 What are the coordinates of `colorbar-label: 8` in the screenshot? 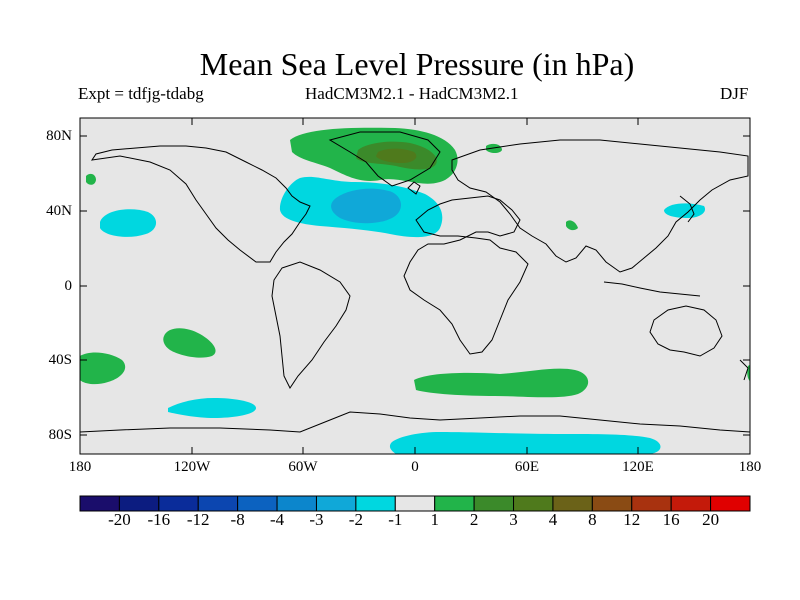 It's located at (592, 519).